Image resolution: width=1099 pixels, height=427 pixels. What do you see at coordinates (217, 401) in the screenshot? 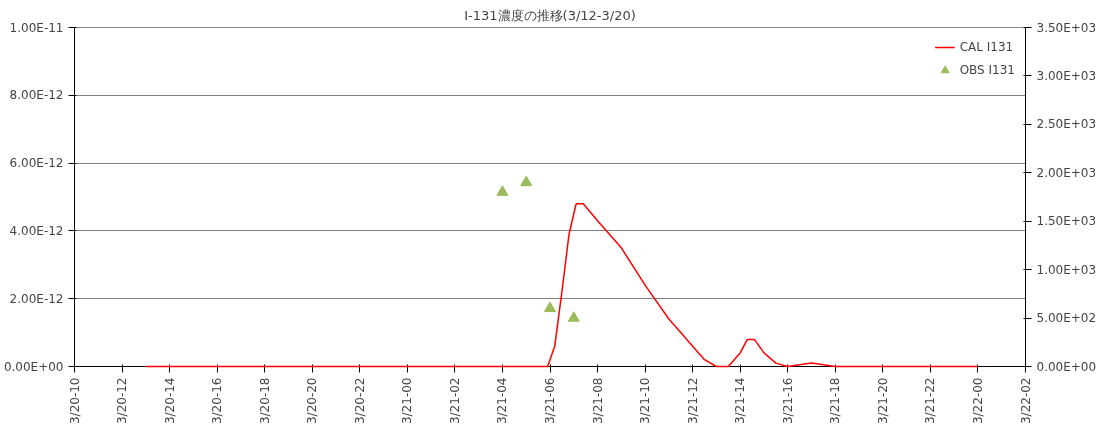
I see `x-tick-label: 3/20-16` at bounding box center [217, 401].